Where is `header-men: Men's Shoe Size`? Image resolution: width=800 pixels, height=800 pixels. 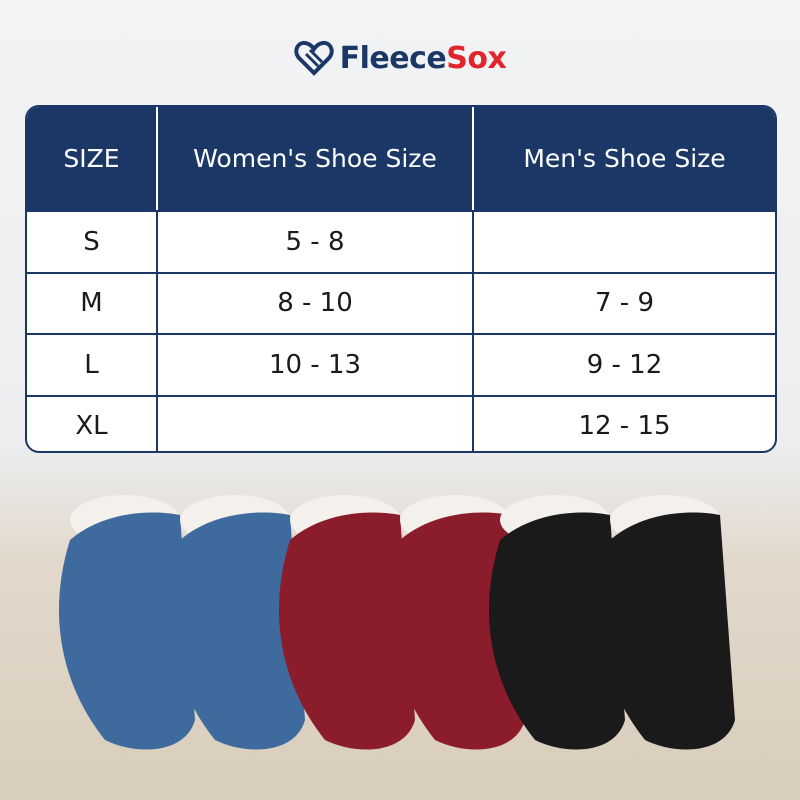 header-men: Men's Shoe Size is located at coordinates (624, 158).